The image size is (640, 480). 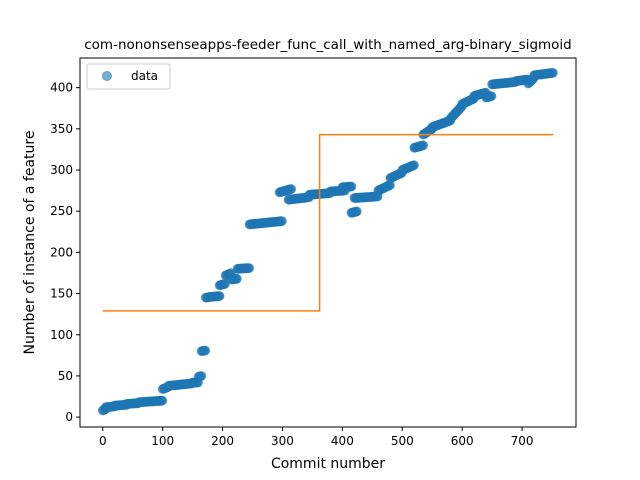 I want to click on x-axis-label: Commit number, so click(x=328, y=464).